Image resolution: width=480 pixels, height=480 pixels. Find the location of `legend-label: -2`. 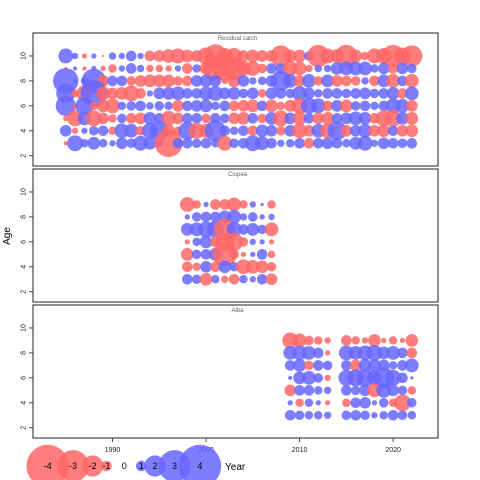

legend-label: -2 is located at coordinates (93, 466).